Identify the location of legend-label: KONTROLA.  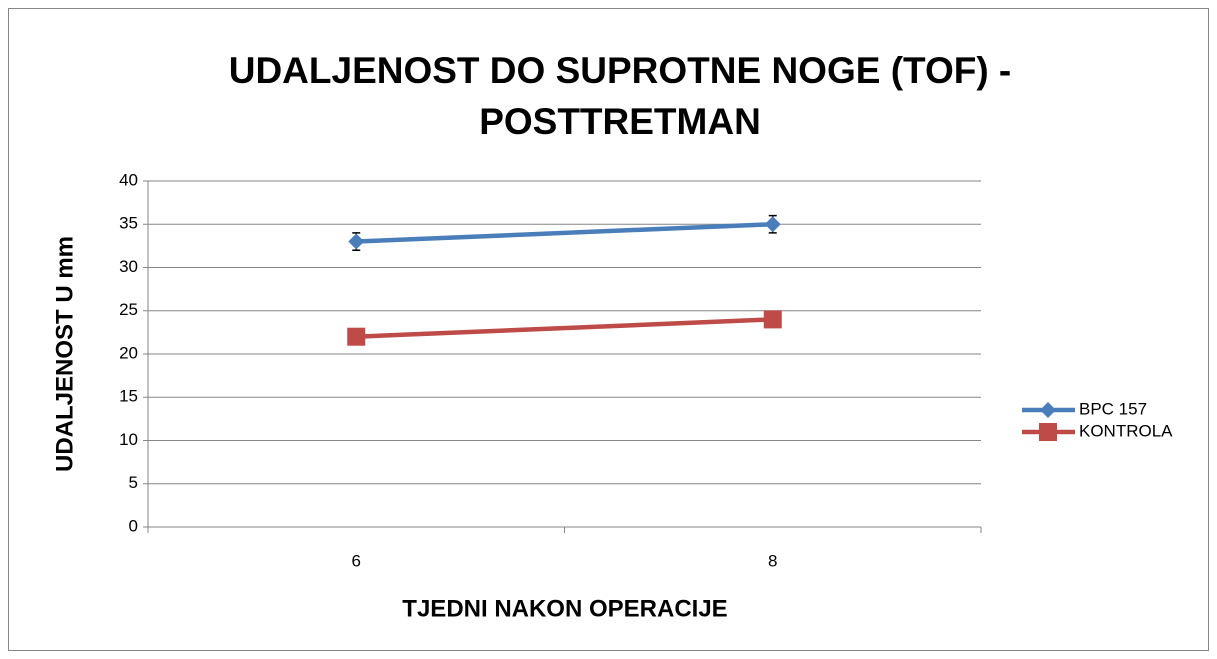
(1126, 430).